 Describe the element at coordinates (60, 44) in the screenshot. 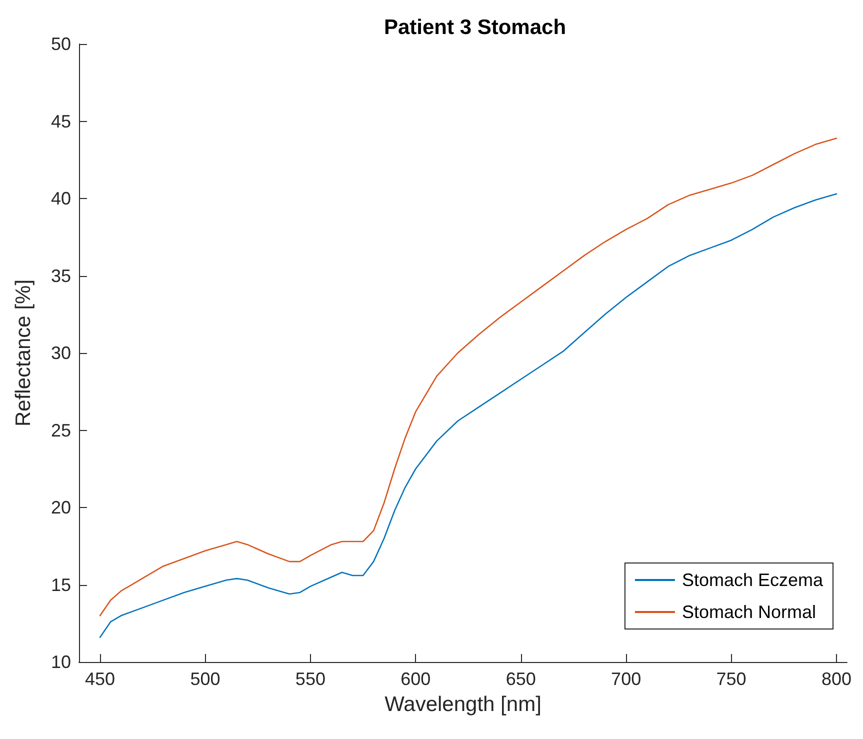

I see `y-tick-label: 50` at that location.